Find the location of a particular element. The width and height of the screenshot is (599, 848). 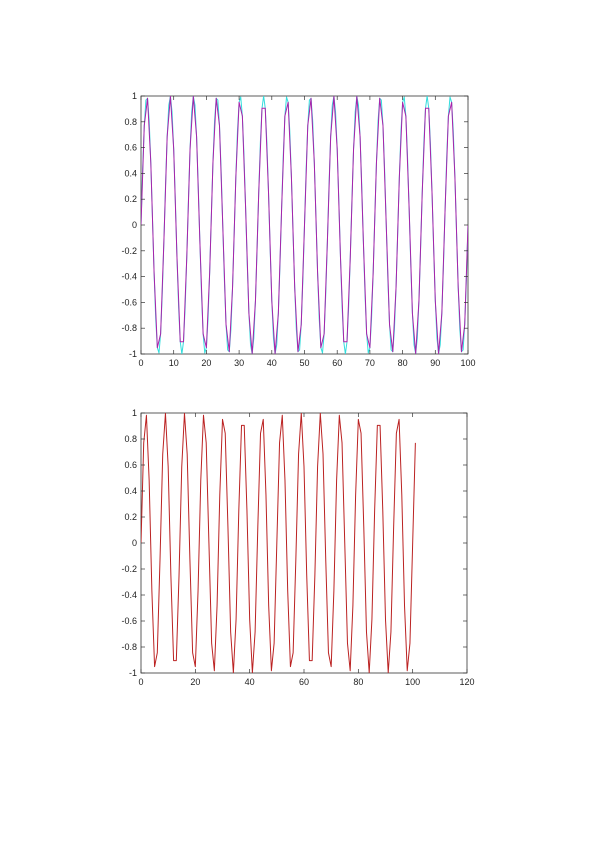

x-tick-label: 90 is located at coordinates (435, 363).